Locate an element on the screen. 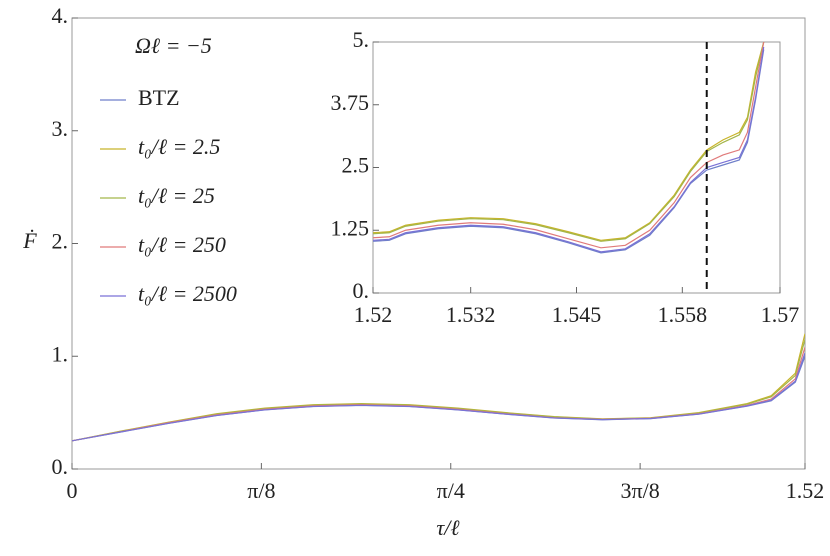  x-tick-label: 0 is located at coordinates (72, 490).